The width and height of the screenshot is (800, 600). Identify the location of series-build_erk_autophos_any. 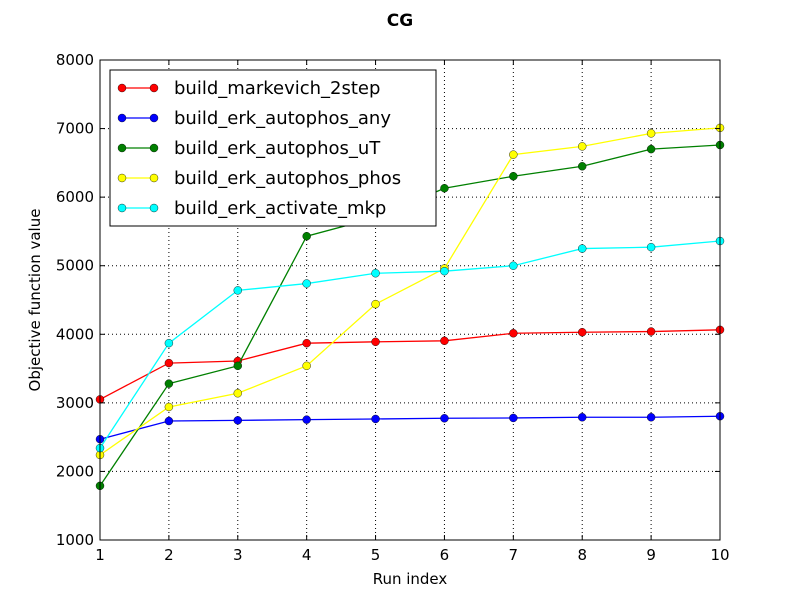
(410, 428).